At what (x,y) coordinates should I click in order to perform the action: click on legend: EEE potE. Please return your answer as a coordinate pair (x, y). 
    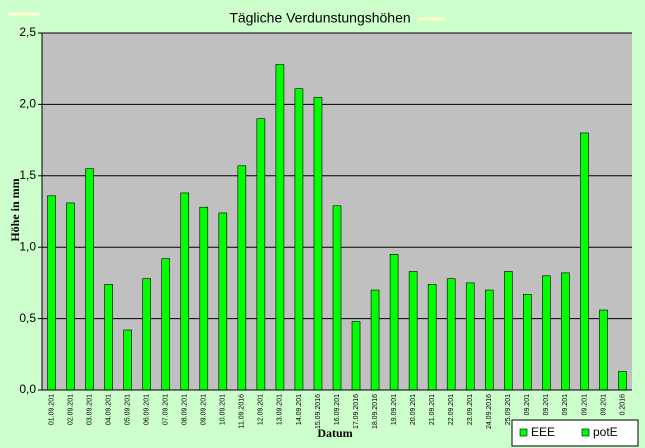
    Looking at the image, I should click on (575, 433).